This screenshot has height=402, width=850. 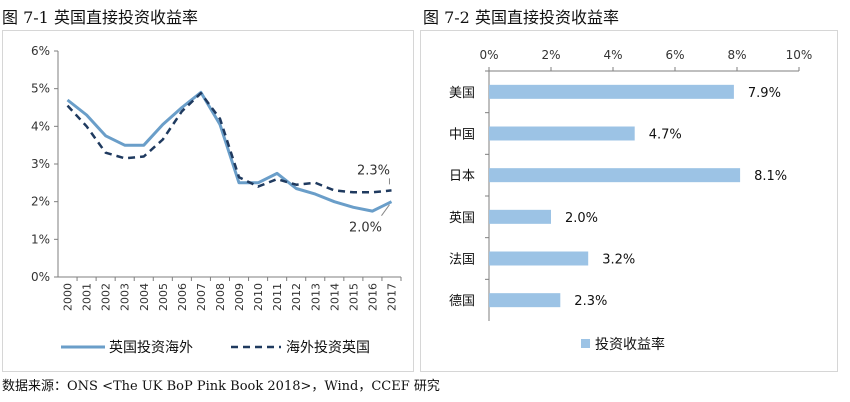 What do you see at coordinates (40, 51) in the screenshot?
I see `y-tick-label: 6%` at bounding box center [40, 51].